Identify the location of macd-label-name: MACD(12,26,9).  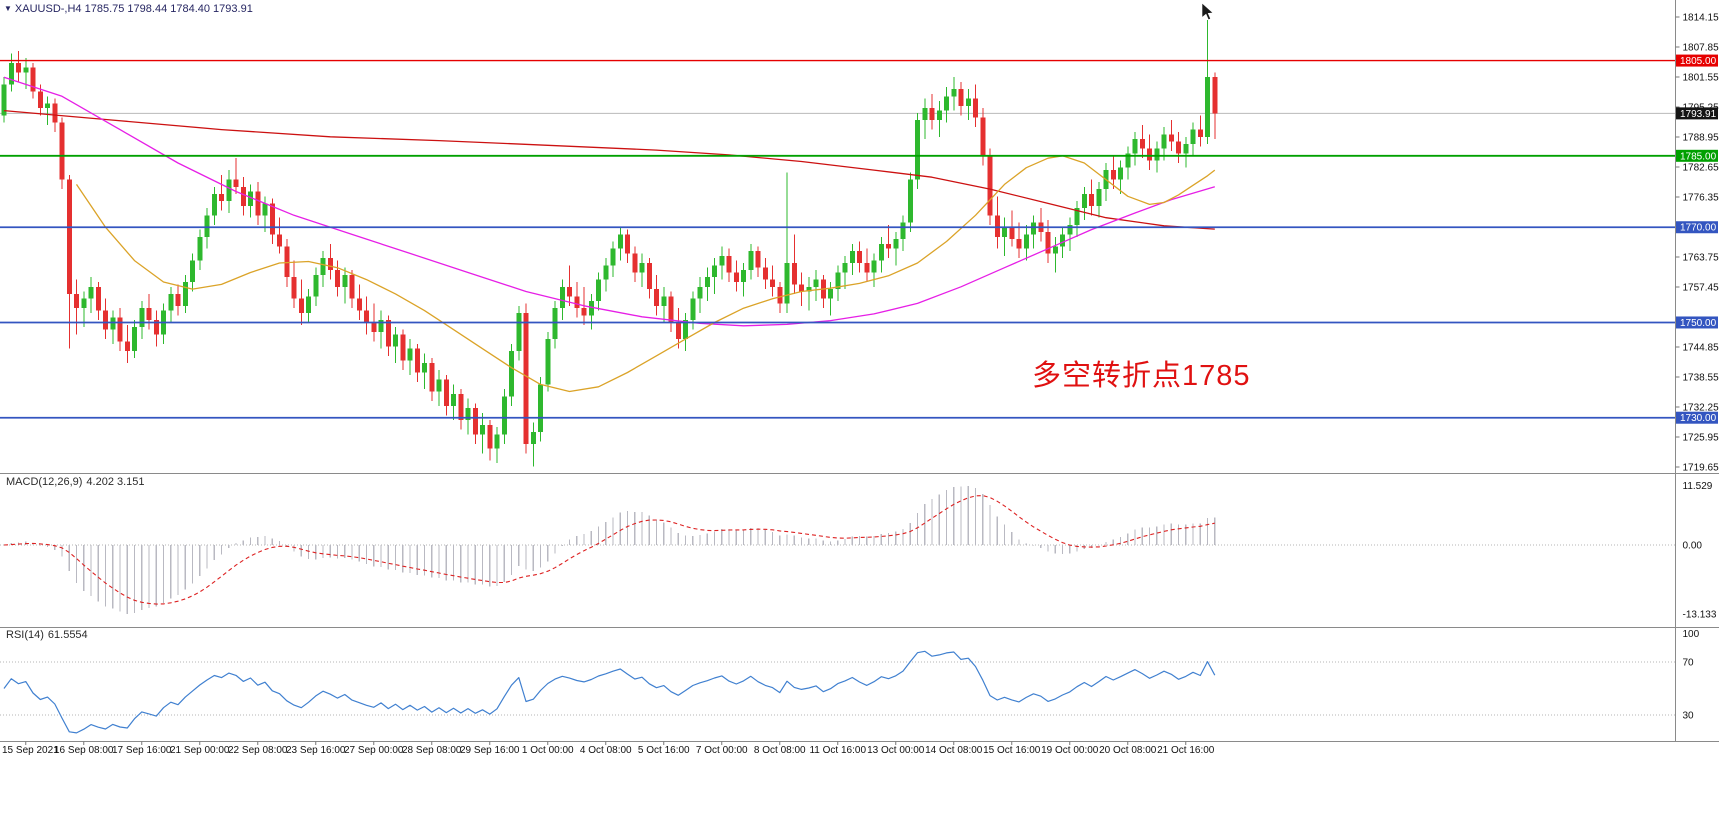
(44, 482).